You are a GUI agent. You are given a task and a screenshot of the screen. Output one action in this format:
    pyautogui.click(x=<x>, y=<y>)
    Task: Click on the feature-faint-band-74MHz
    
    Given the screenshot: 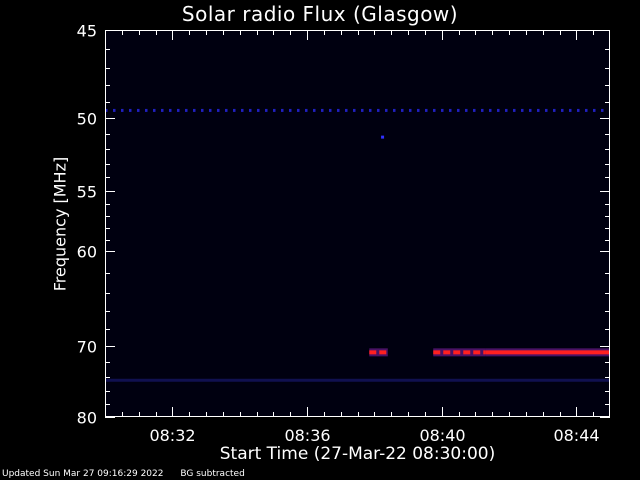 What is the action you would take?
    pyautogui.click(x=357, y=380)
    